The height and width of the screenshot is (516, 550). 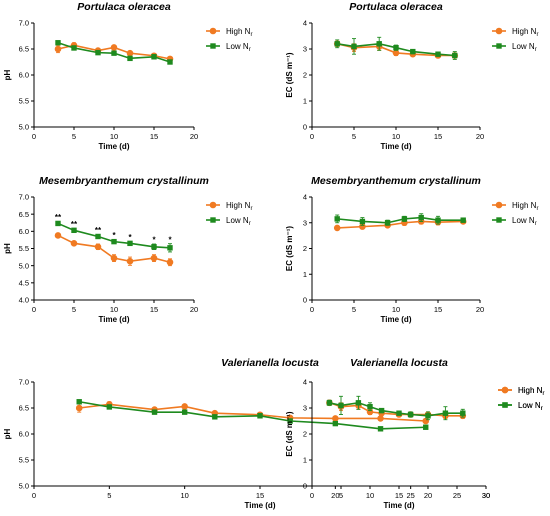 I want to click on y-tick-label: 4, so click(x=305, y=23).